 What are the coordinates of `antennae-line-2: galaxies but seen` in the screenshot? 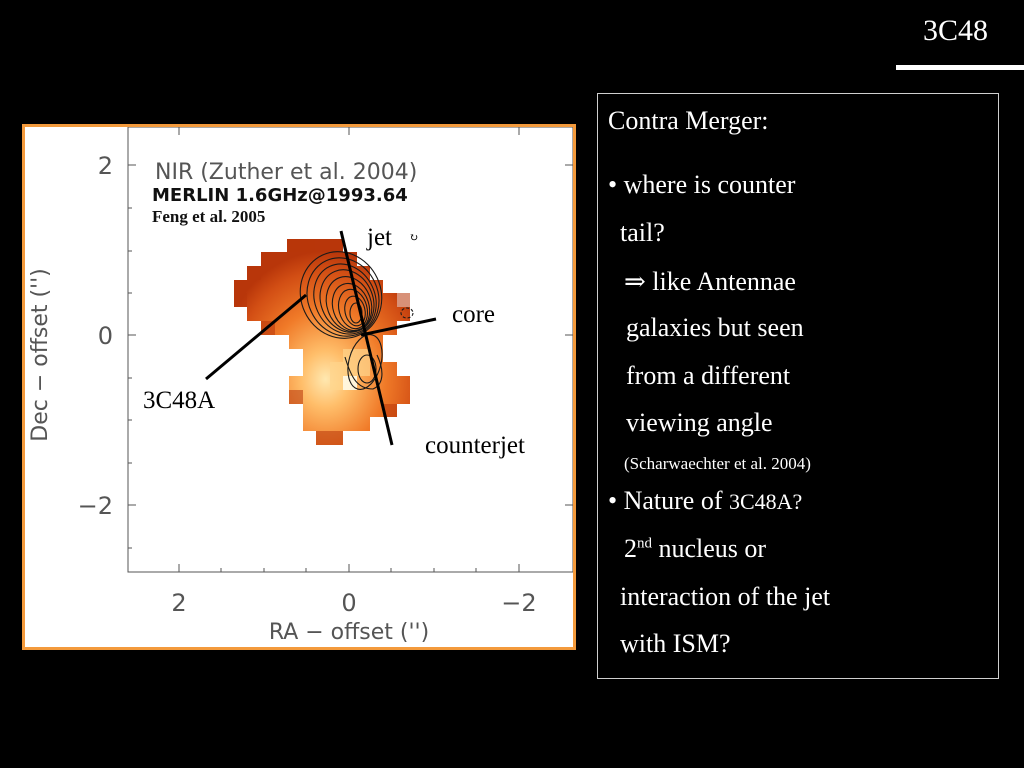 It's located at (715, 327).